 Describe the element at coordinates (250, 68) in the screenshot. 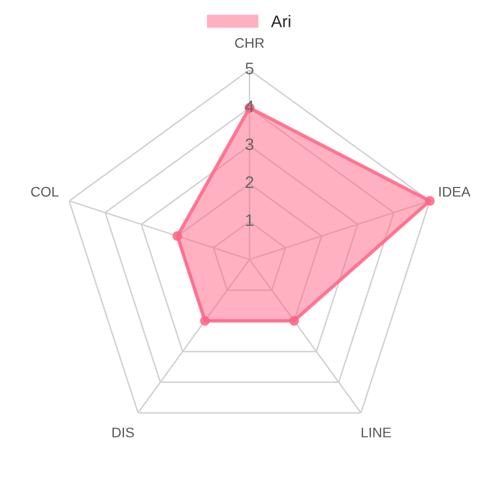

I see `y-tick-label: 5` at that location.